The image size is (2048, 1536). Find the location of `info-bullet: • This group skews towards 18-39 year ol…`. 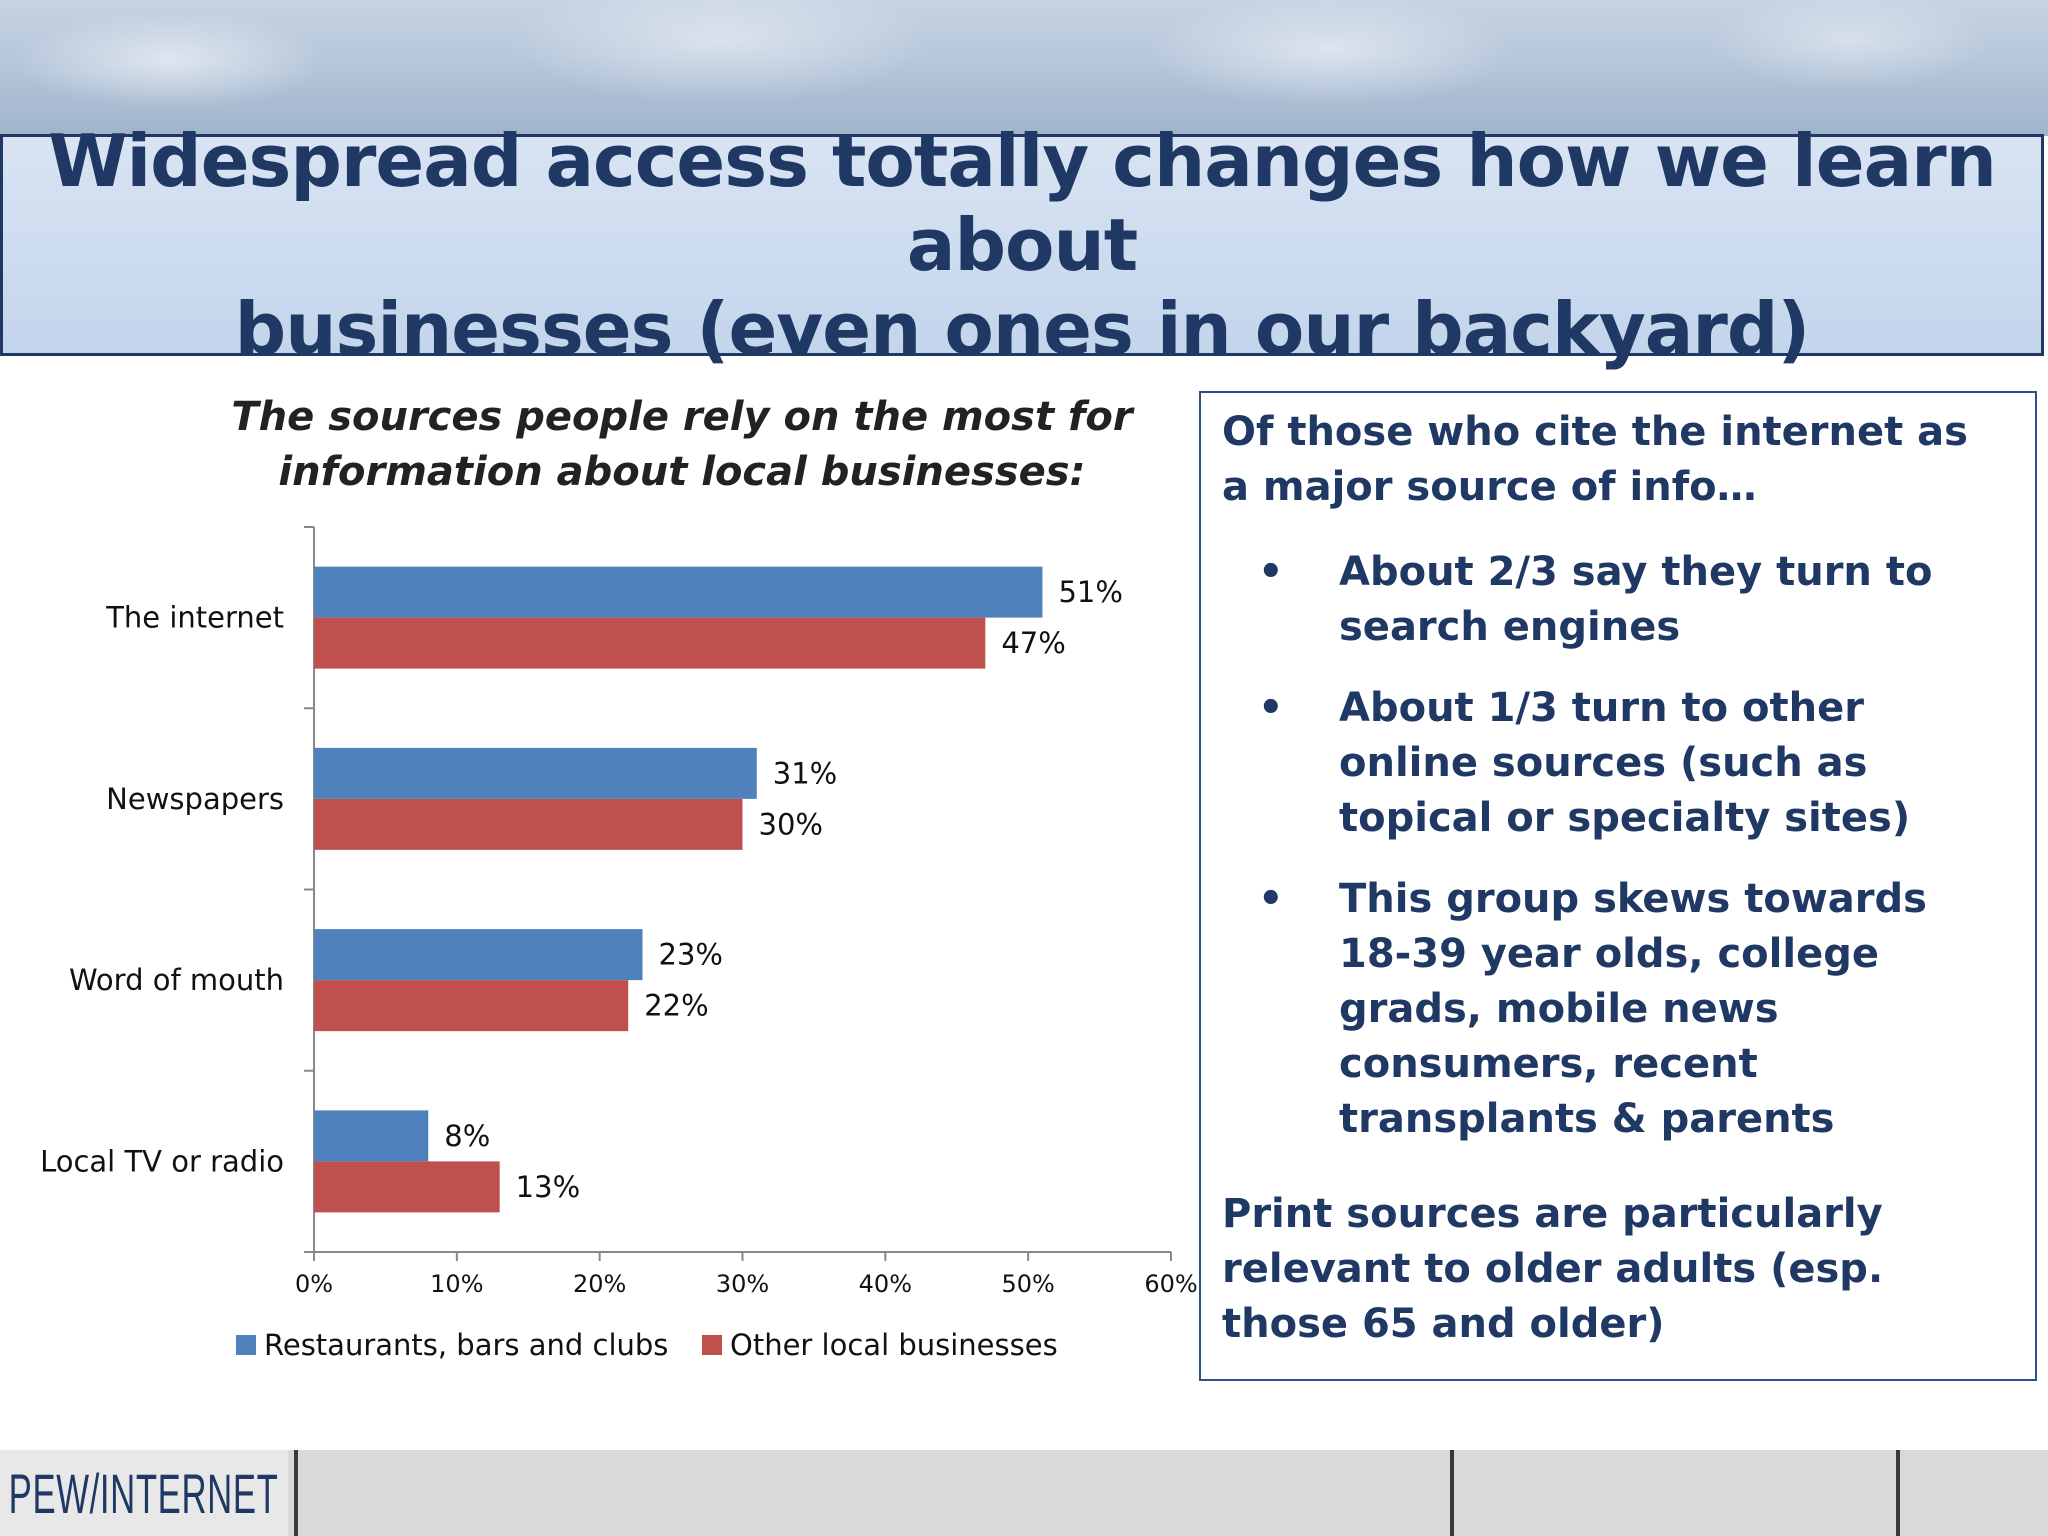

info-bullet: • This group skews towards 18-39 year ol… is located at coordinates (1610, 1009).